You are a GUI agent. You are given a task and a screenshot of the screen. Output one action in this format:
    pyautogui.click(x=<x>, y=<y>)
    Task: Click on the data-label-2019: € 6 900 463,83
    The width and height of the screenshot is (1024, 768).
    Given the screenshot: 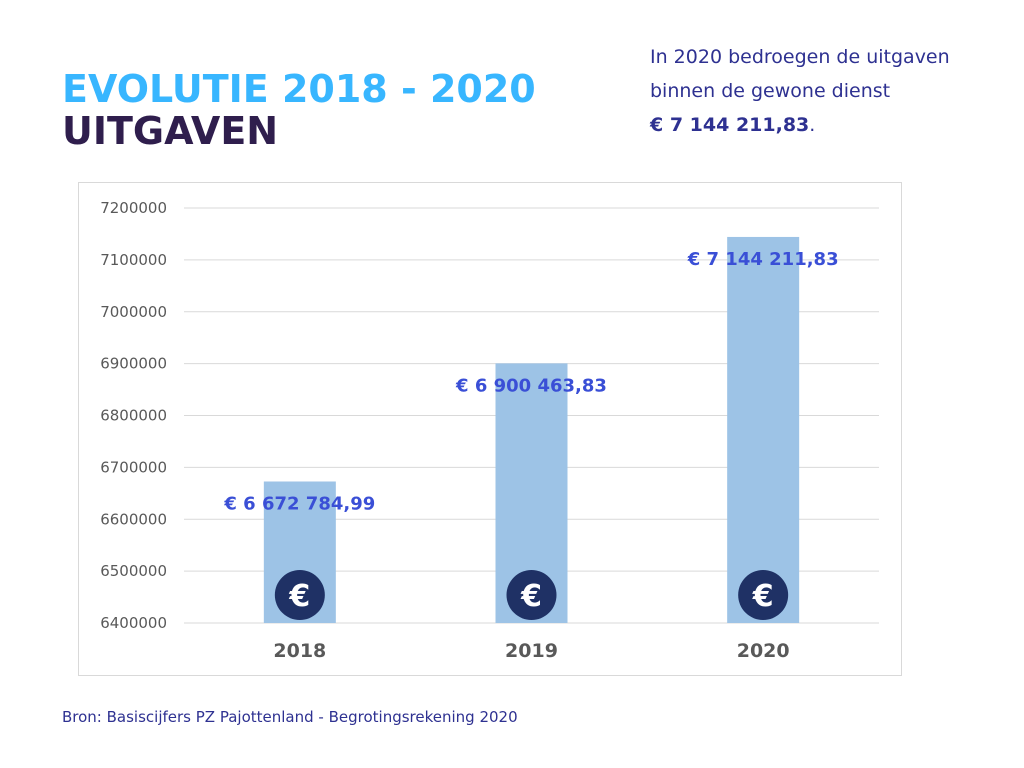 What is the action you would take?
    pyautogui.click(x=531, y=385)
    